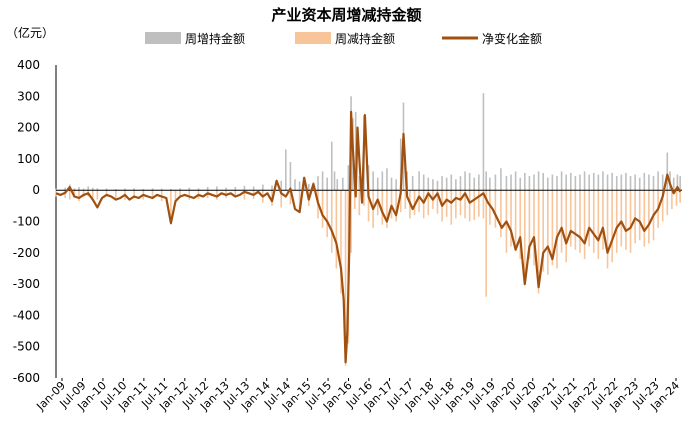 This screenshot has width=693, height=447. What do you see at coordinates (512, 38) in the screenshot?
I see `legend-label: 净变化金额` at bounding box center [512, 38].